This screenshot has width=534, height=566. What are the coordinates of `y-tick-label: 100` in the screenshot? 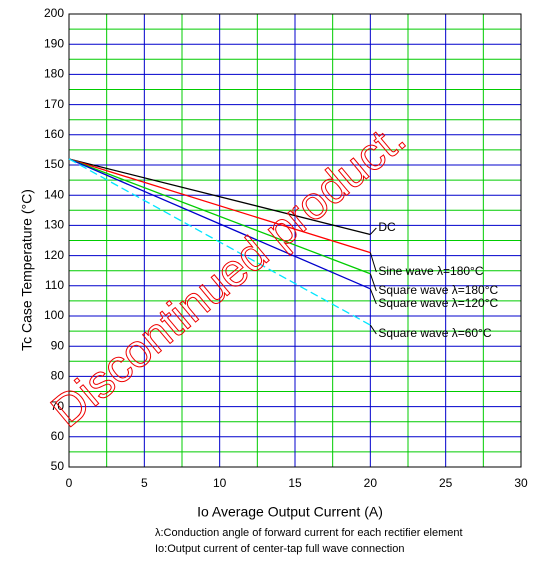 It's located at (54, 315).